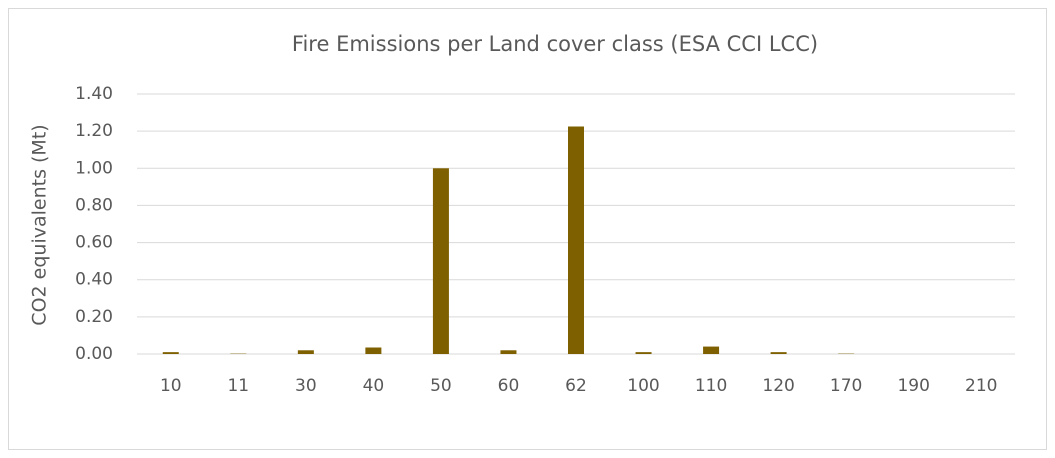  What do you see at coordinates (643, 386) in the screenshot?
I see `x-tick-label: 100` at bounding box center [643, 386].